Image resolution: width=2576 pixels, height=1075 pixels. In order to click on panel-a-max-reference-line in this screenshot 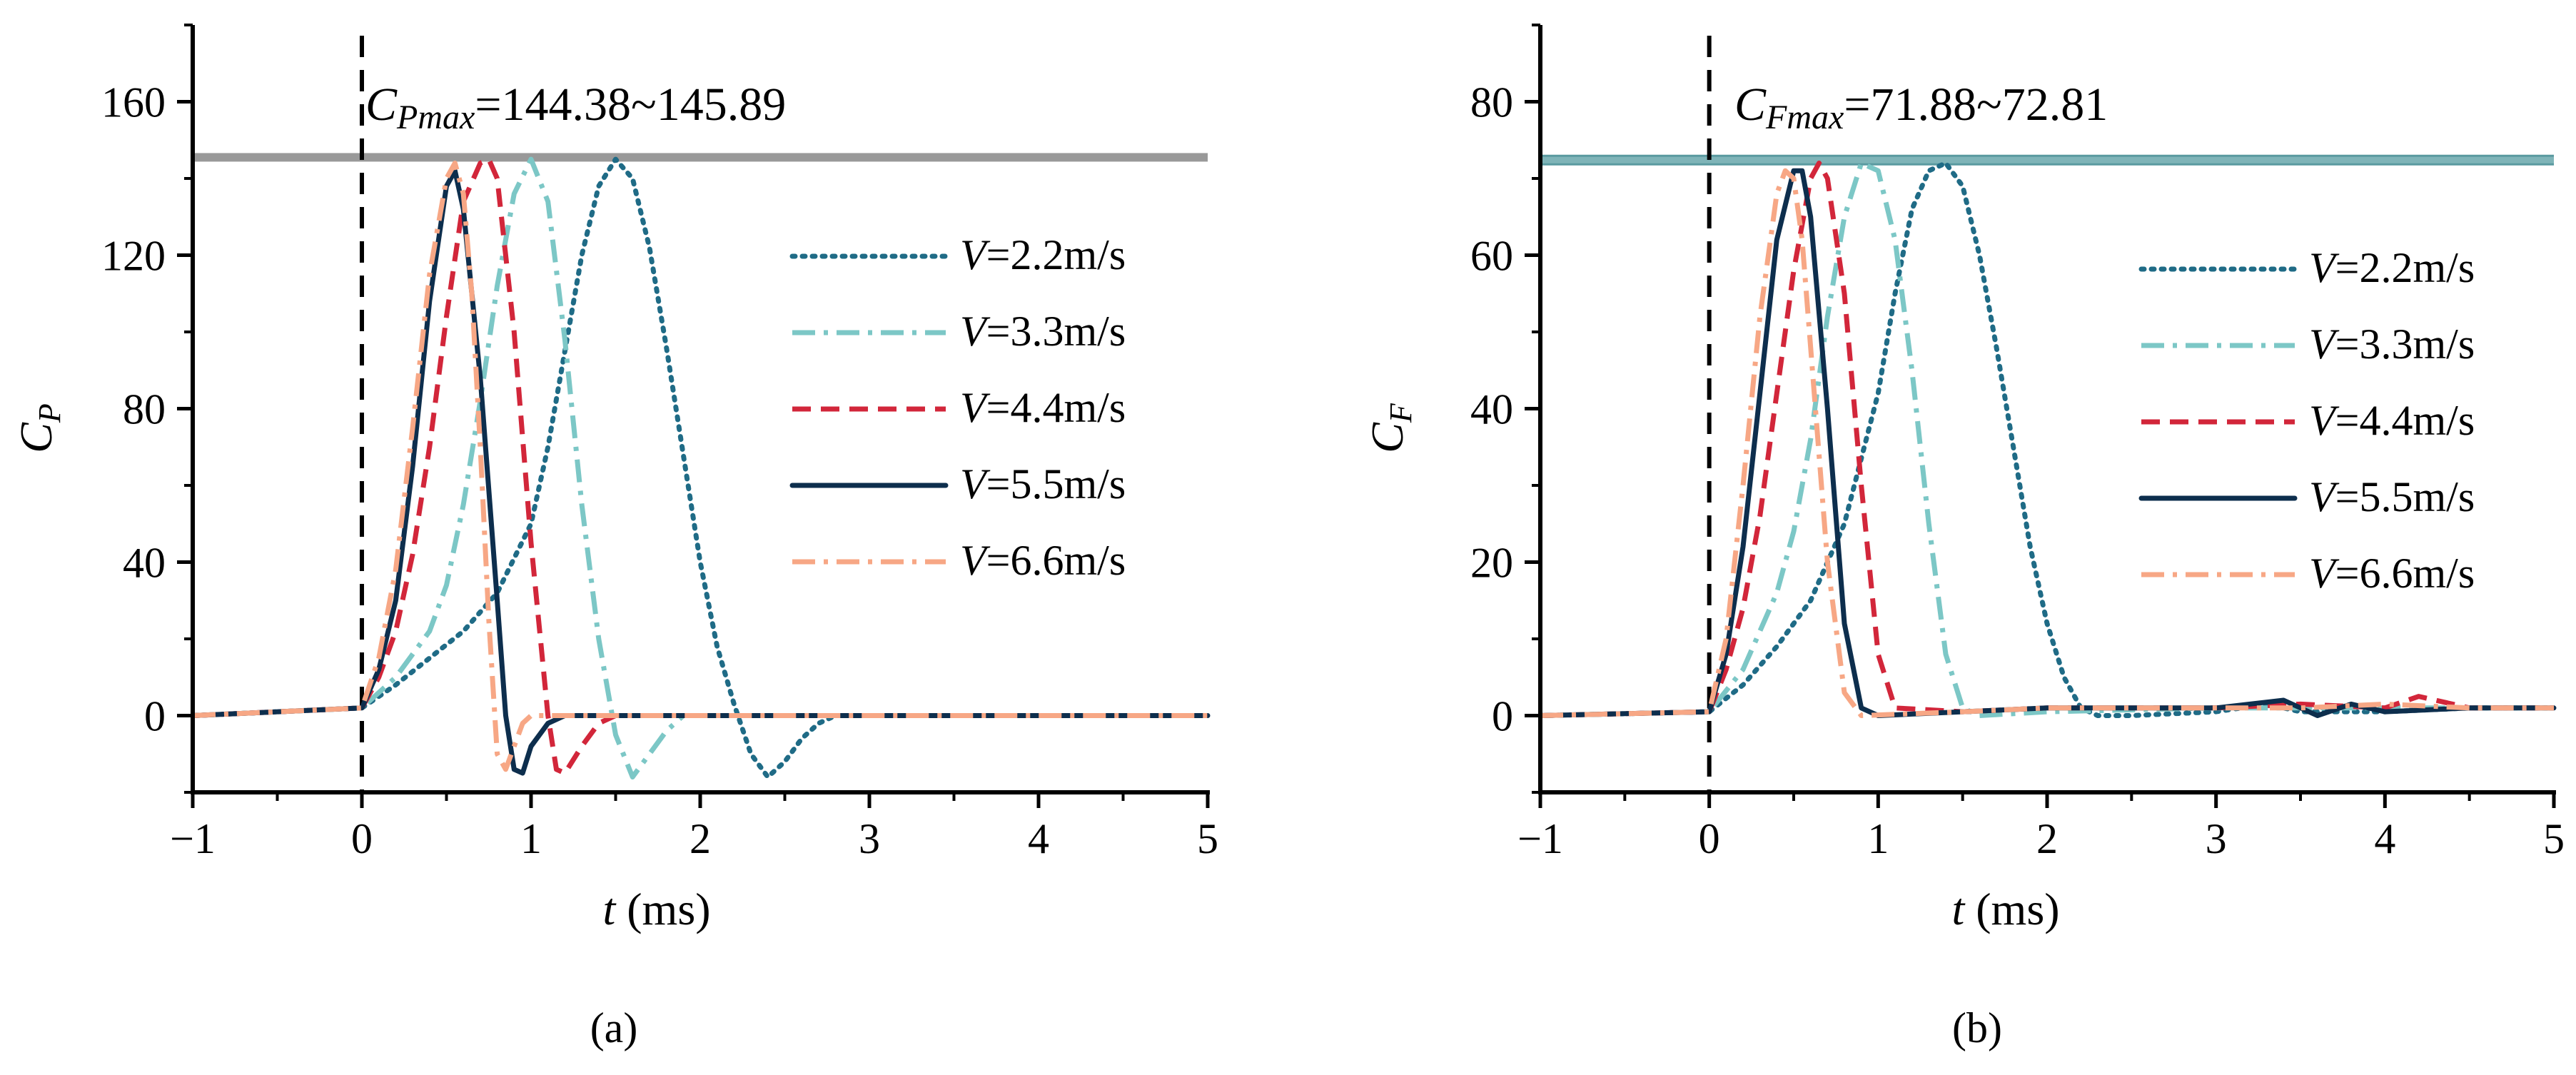, I will do `click(700, 158)`.